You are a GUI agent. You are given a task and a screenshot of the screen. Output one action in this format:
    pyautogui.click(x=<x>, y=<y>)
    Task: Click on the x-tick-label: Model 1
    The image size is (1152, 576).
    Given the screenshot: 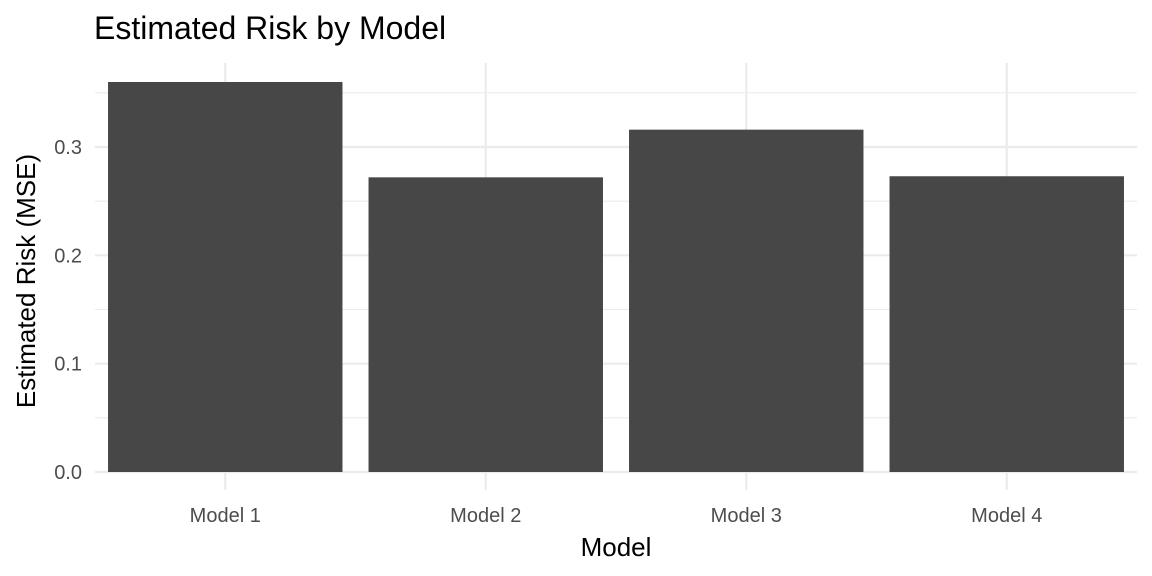 What is the action you would take?
    pyautogui.click(x=225, y=516)
    